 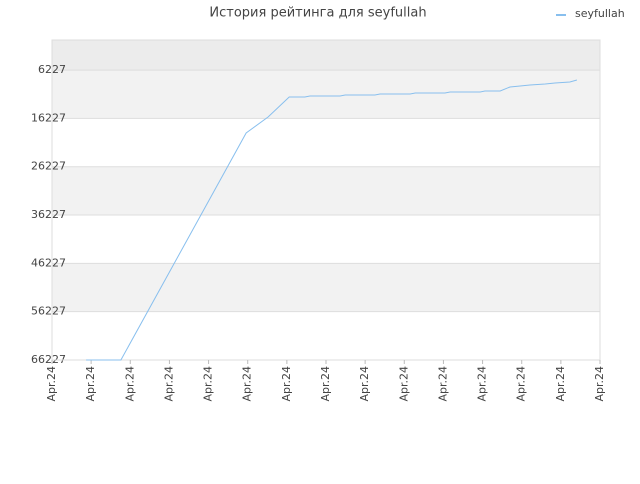 What do you see at coordinates (48, 214) in the screenshot?
I see `y-tick-label: 36227` at bounding box center [48, 214].